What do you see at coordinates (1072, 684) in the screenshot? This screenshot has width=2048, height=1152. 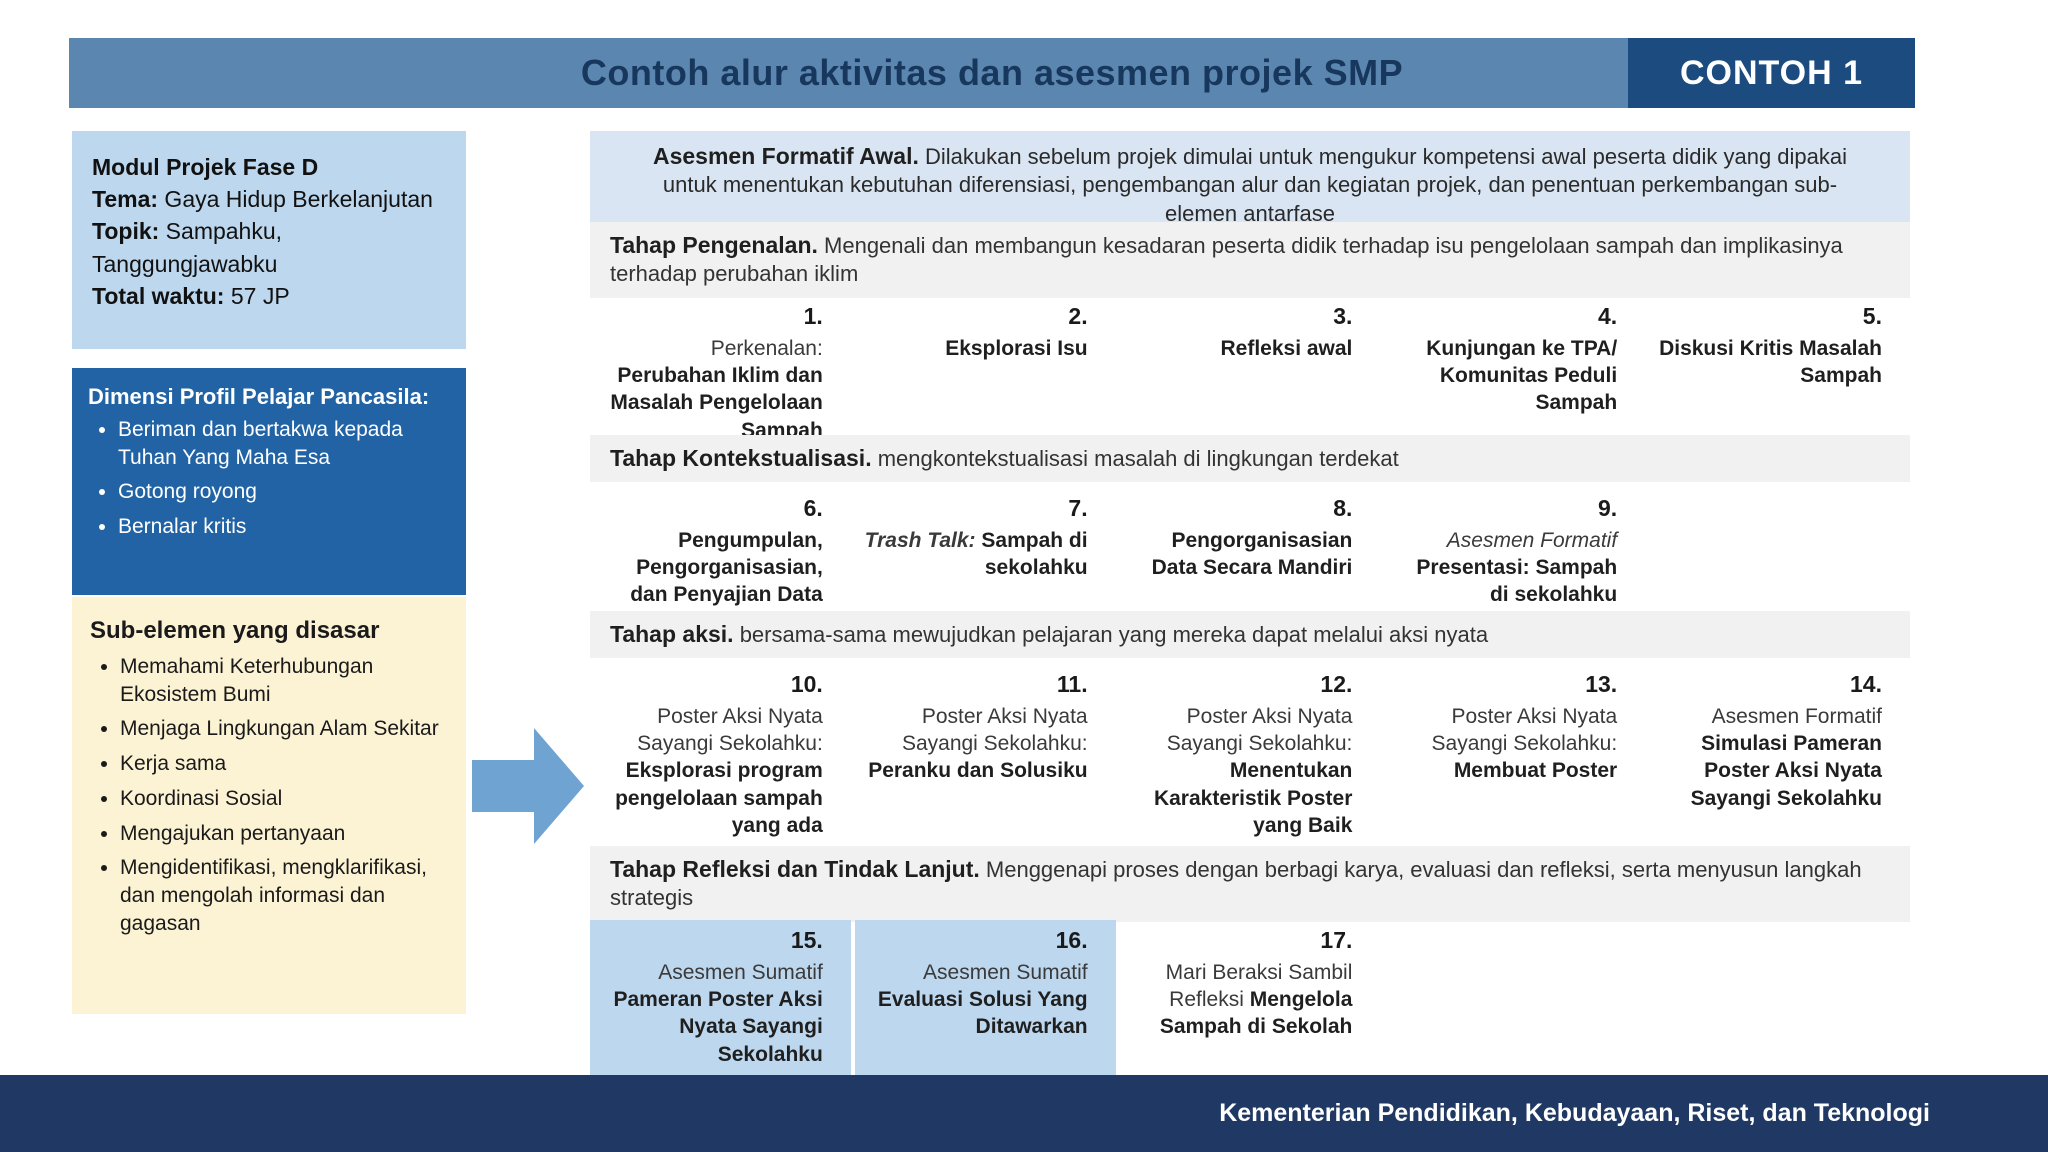 I see `activity-number: 11.` at bounding box center [1072, 684].